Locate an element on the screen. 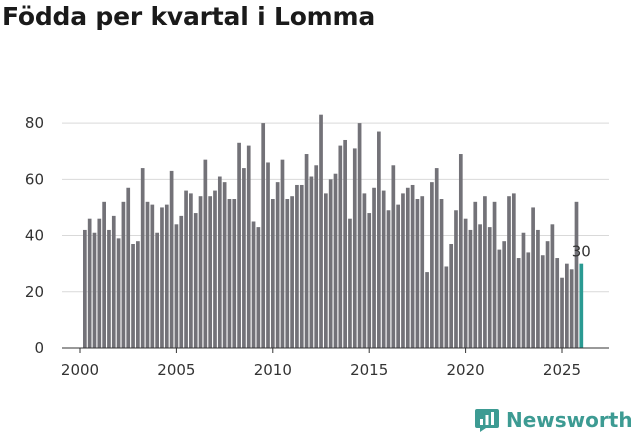 This screenshot has width=631, height=439. labels: 30 is located at coordinates (581, 252).